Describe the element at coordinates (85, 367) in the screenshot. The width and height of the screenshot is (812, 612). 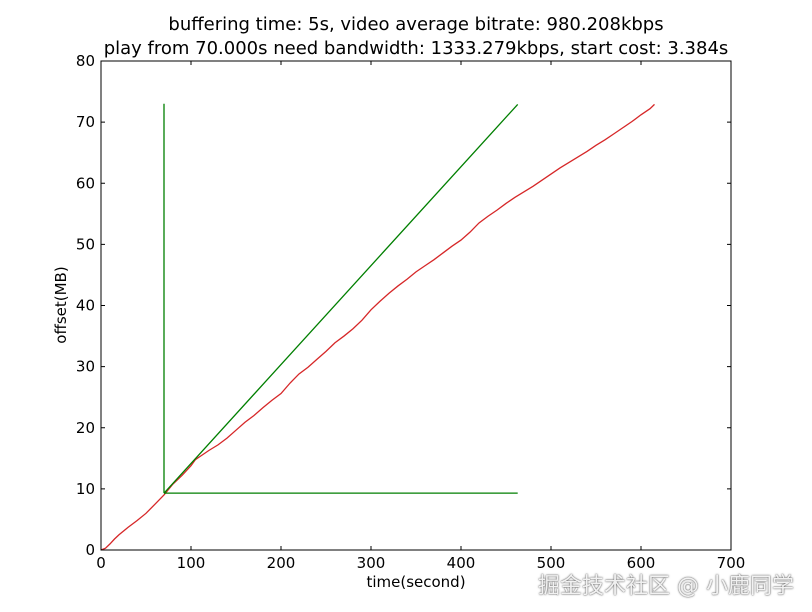
I see `y-tick-label: 30` at that location.